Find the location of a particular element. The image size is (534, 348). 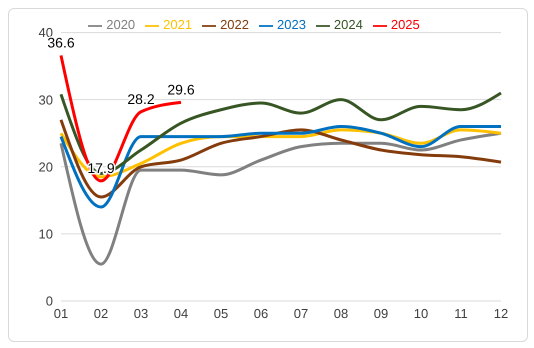

data-label: 29.6 is located at coordinates (181, 89).